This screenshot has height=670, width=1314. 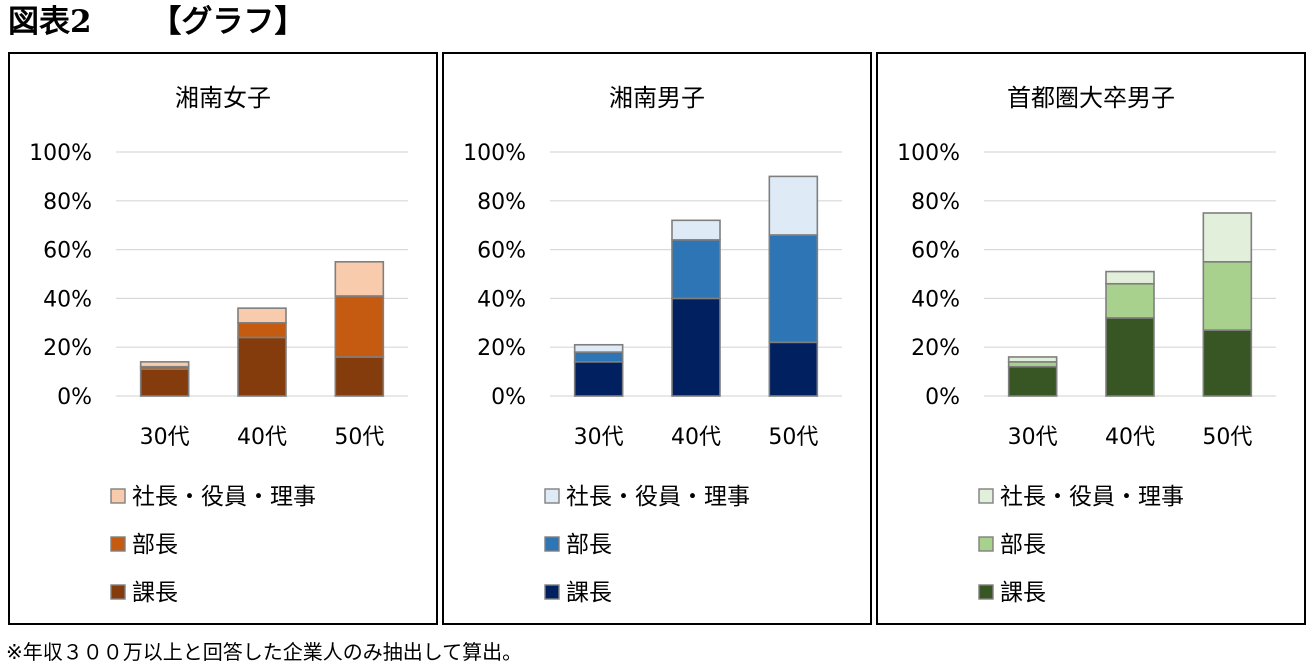 I want to click on footnote: ※年収３００万以上と回答した企業人のみ抽出して算出。, so click(x=264, y=652).